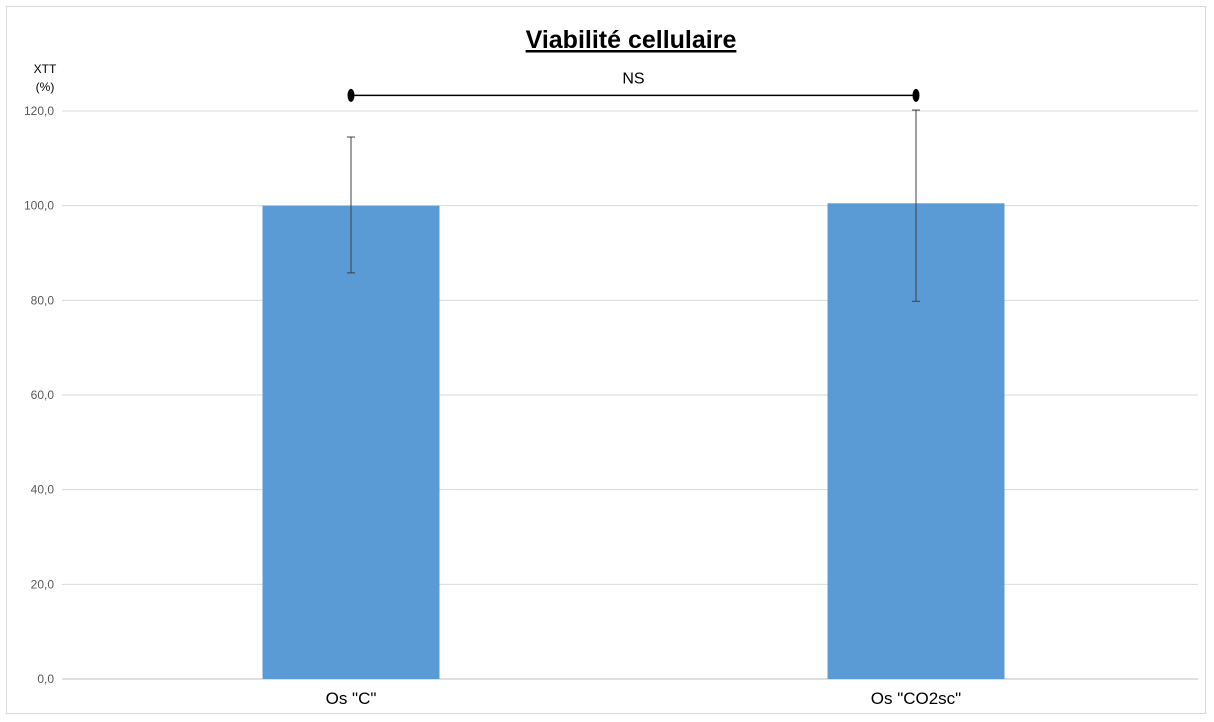 This screenshot has width=1214, height=722. Describe the element at coordinates (631, 40) in the screenshot. I see `chart-title: Viabilité cellulaire` at that location.